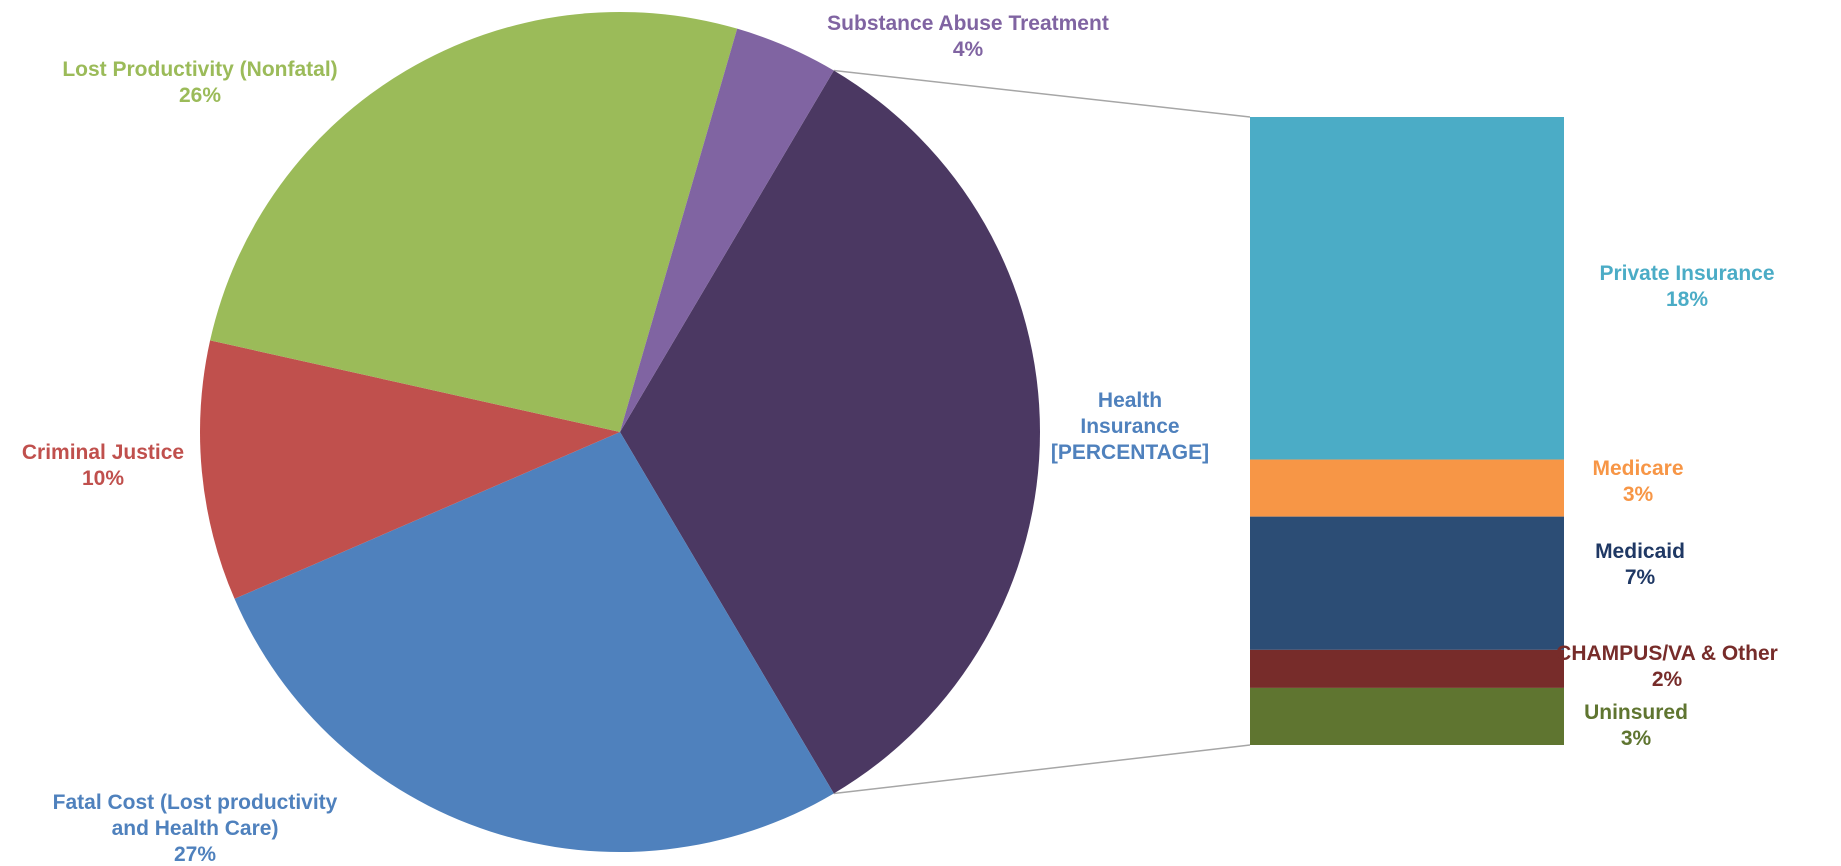  What do you see at coordinates (727, 230) in the screenshot?
I see `pie-slice-substance-abuse-treatment` at bounding box center [727, 230].